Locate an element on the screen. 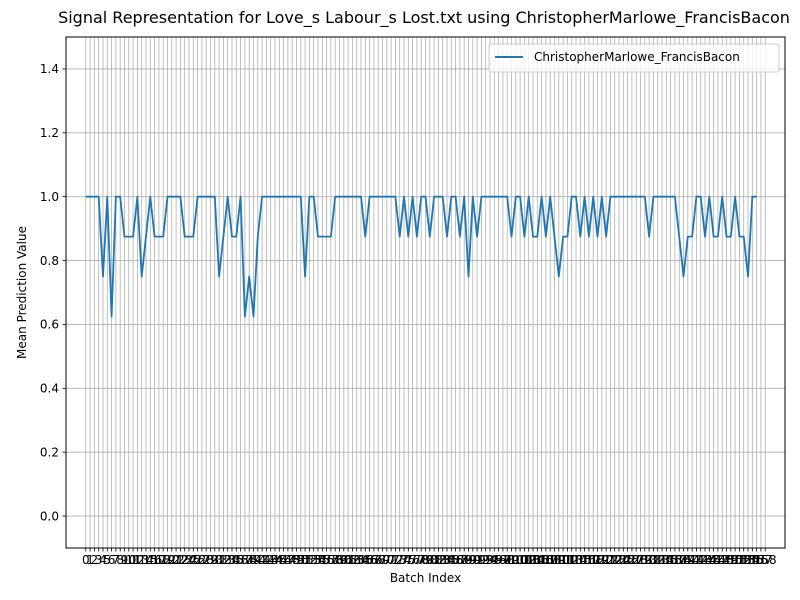 The height and width of the screenshot is (600, 800). x-tick-label: 67 is located at coordinates (373, 560).